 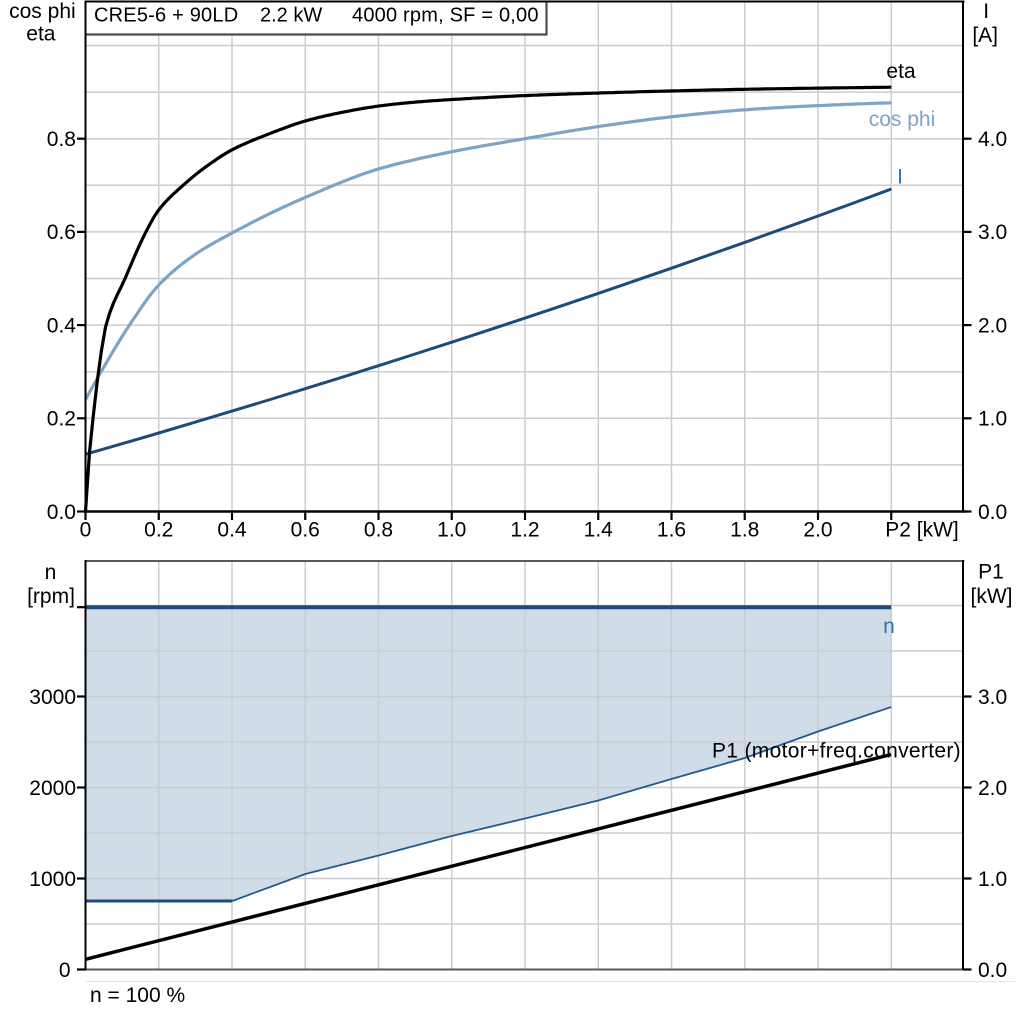 I want to click on svg-text: 1.8, so click(x=744, y=530).